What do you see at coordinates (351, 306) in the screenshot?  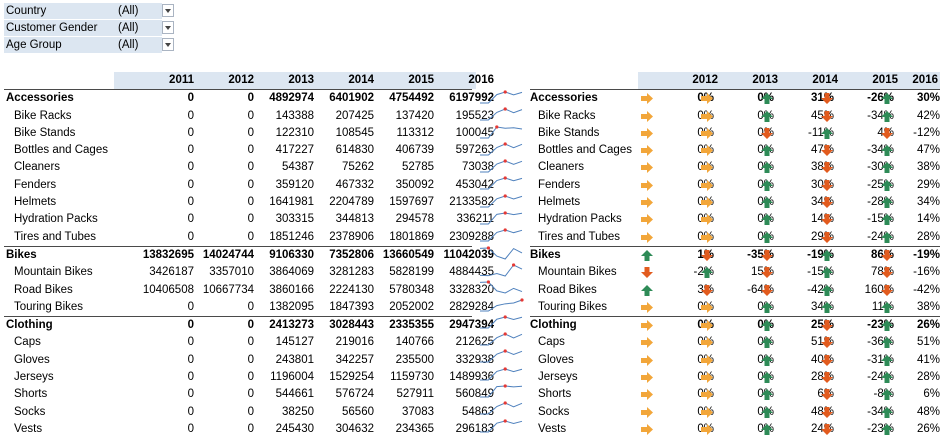 I see `value-cell: 1847393` at bounding box center [351, 306].